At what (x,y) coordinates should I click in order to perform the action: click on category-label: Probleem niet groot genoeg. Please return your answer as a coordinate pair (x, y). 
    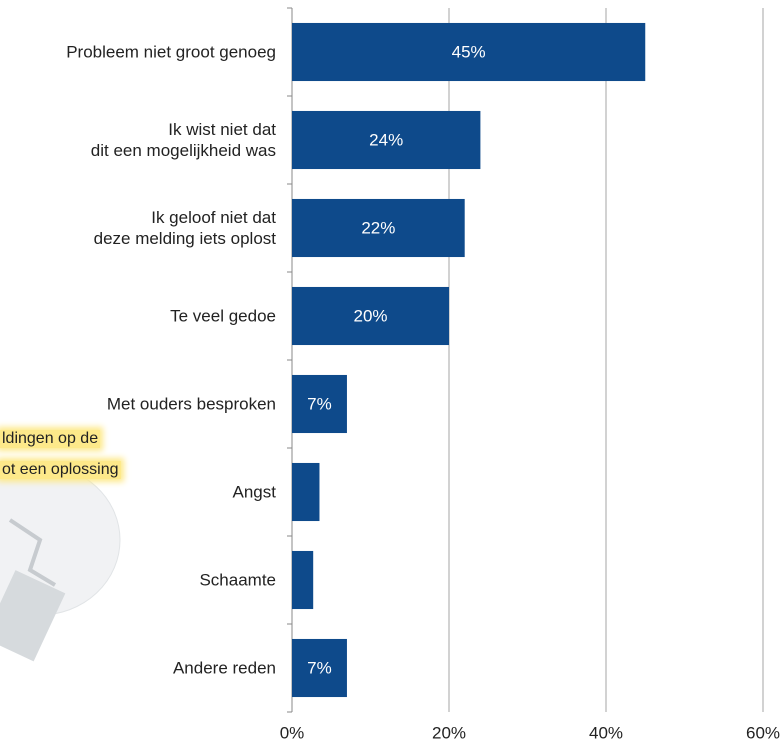
    Looking at the image, I should click on (171, 52).